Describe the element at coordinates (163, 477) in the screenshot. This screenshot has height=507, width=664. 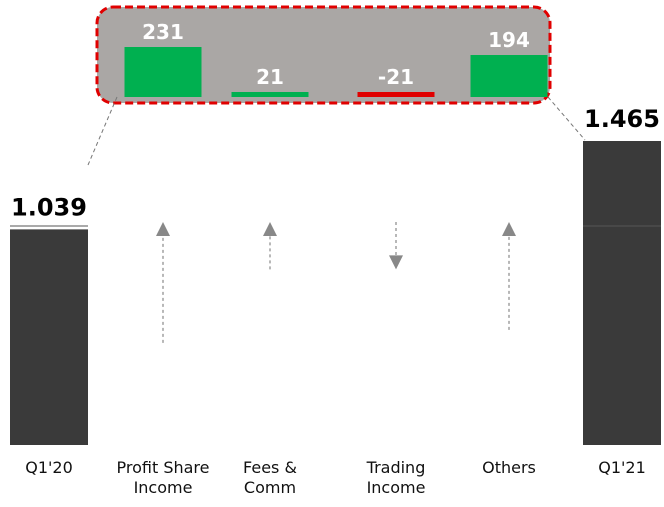
I see `category-label: Profit Share Income` at that location.